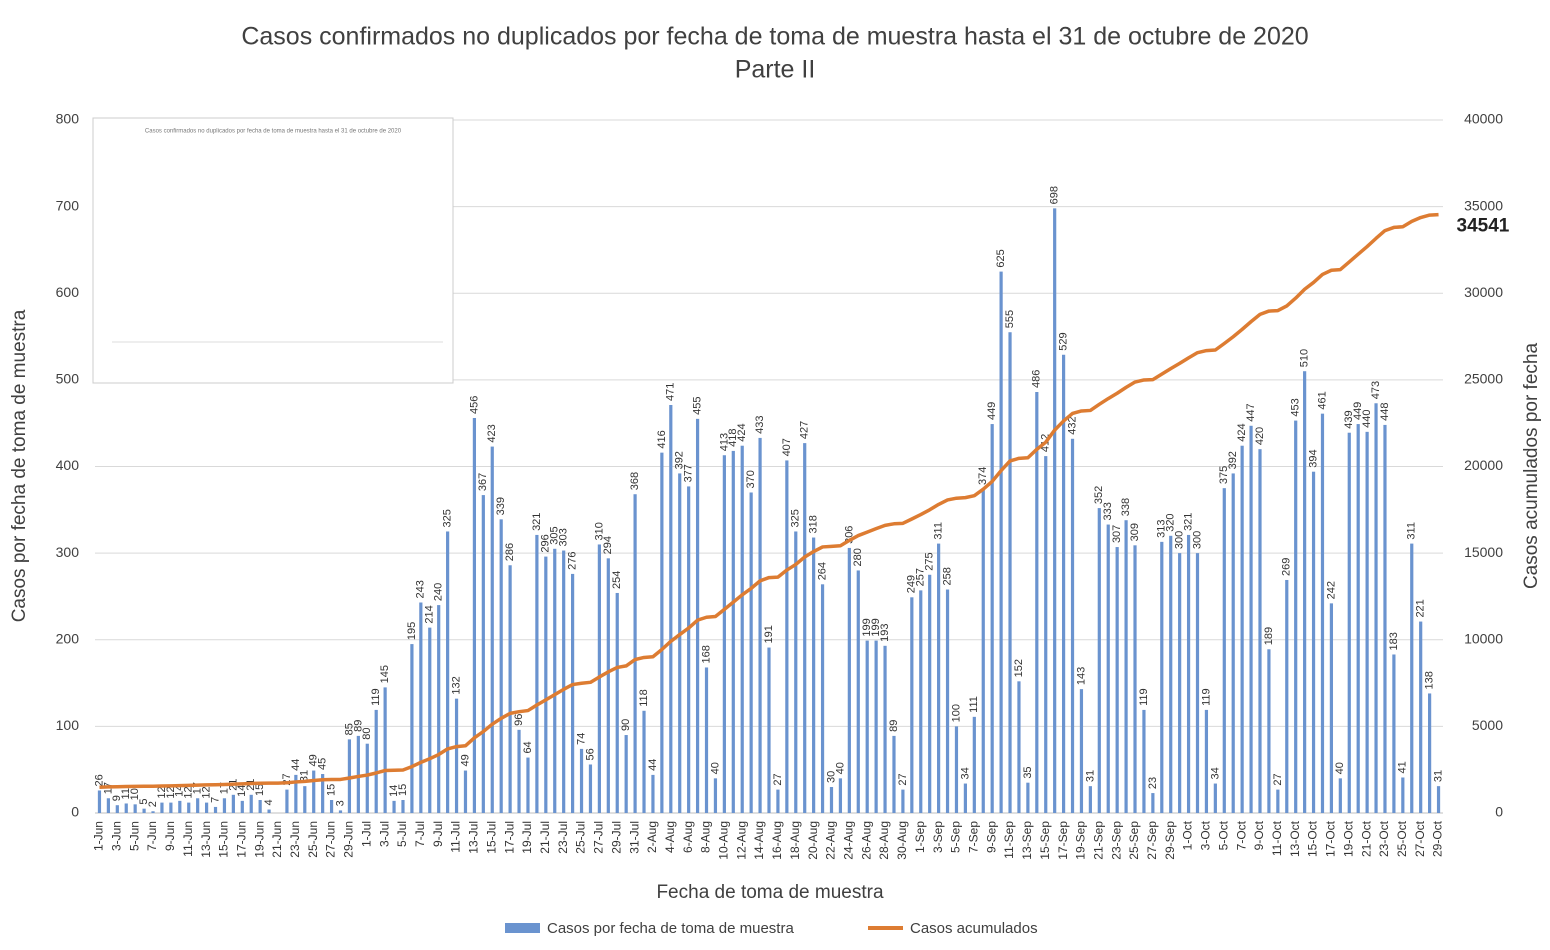 This screenshot has height=950, width=1550. What do you see at coordinates (688, 837) in the screenshot?
I see `x-tick-label: 6-Aug` at bounding box center [688, 837].